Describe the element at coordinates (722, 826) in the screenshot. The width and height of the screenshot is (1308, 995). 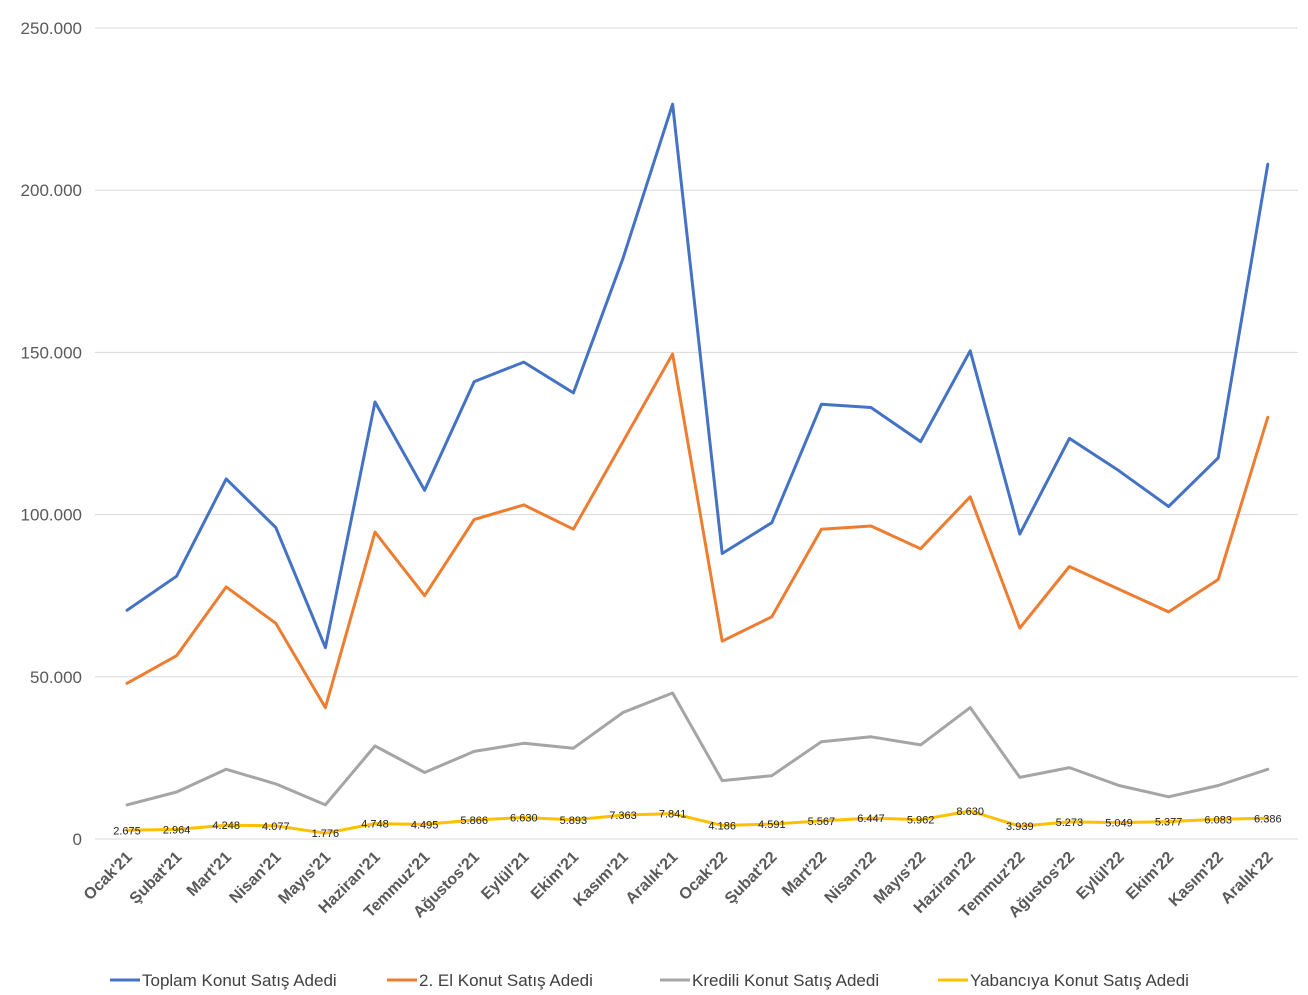
I see `data-label: 4.186` at that location.